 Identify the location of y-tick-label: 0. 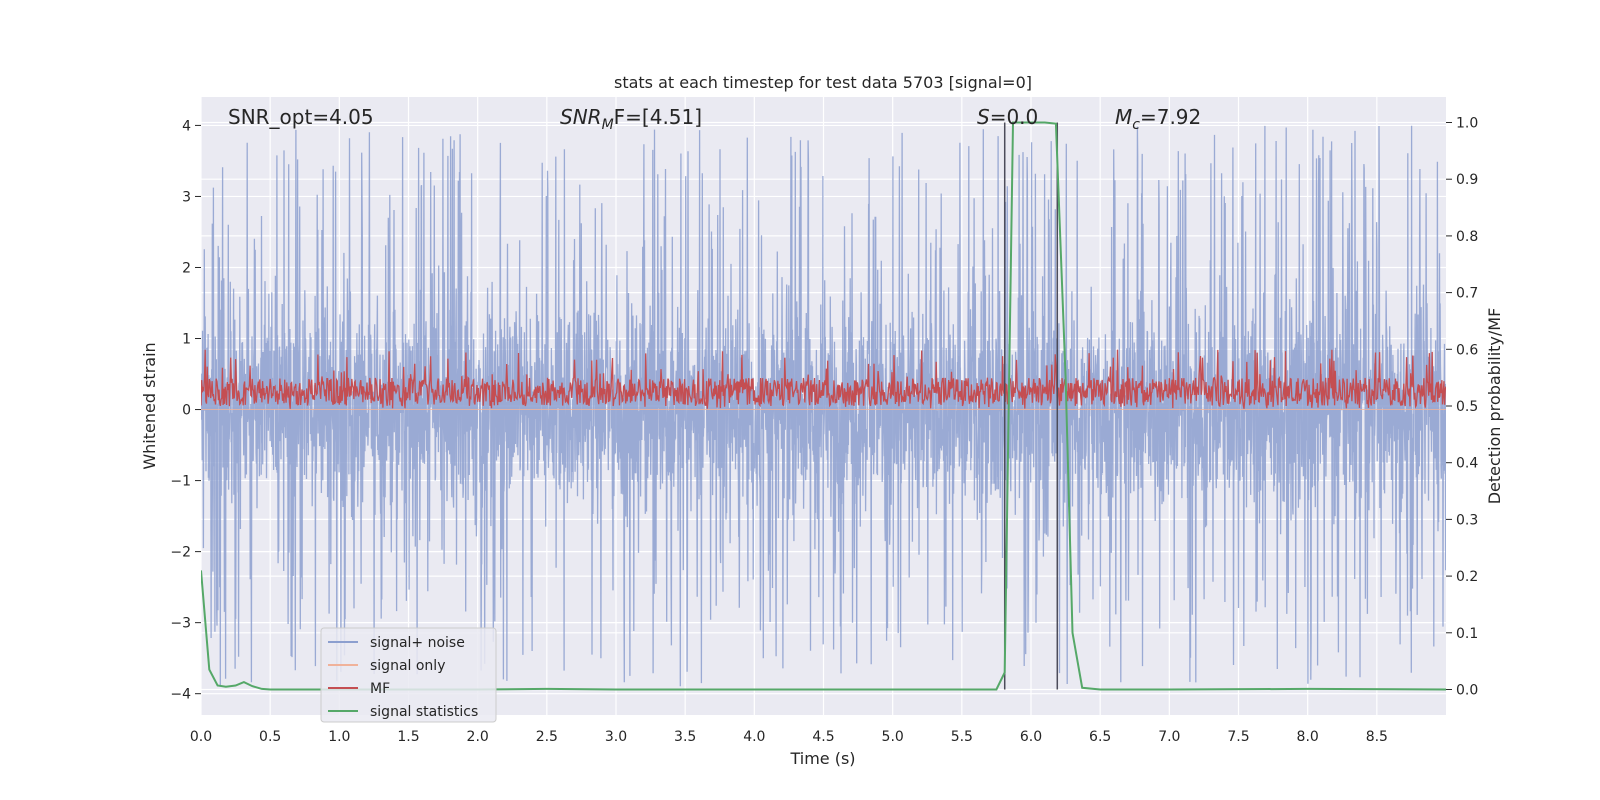
(186, 411).